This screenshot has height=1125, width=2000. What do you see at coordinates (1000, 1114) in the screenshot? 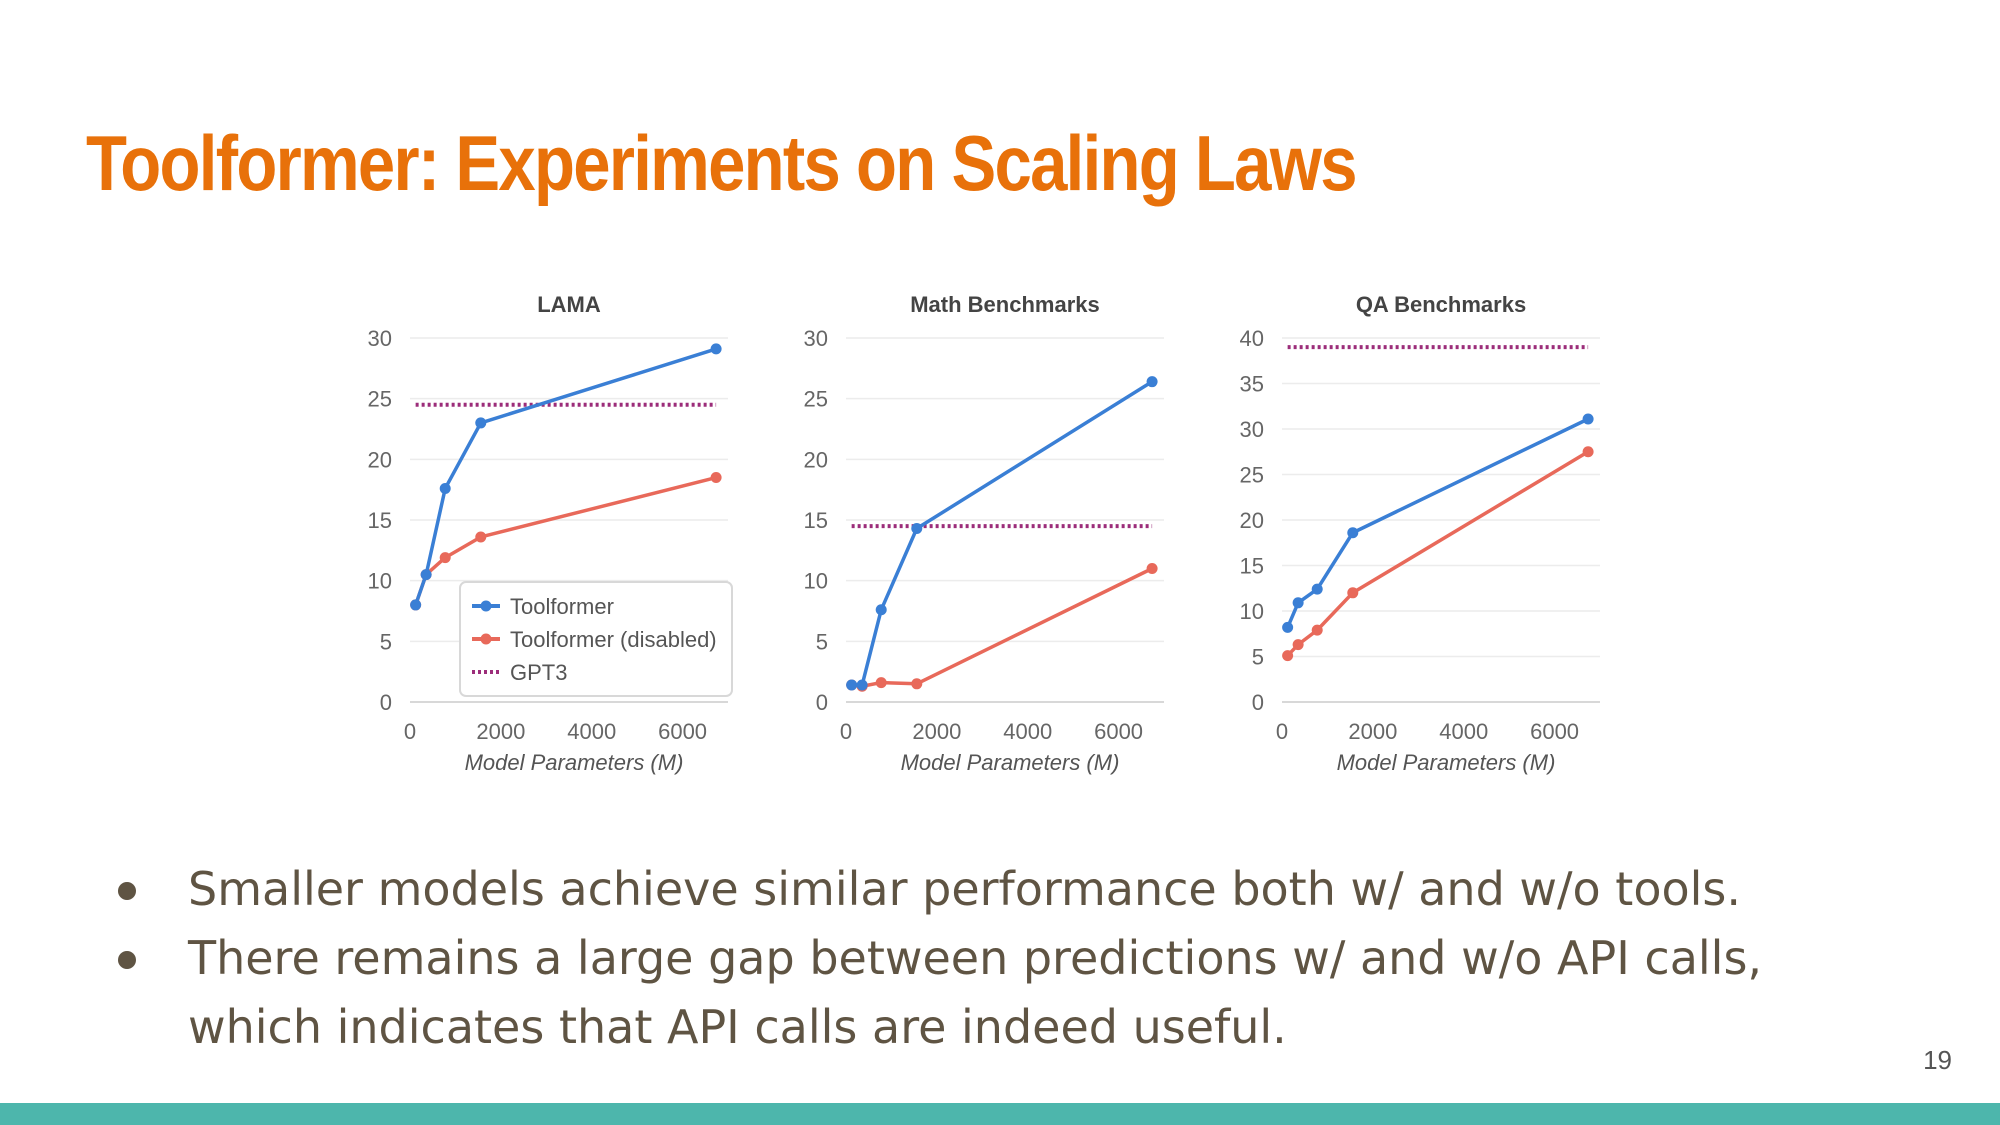
I see `footer-bar` at bounding box center [1000, 1114].